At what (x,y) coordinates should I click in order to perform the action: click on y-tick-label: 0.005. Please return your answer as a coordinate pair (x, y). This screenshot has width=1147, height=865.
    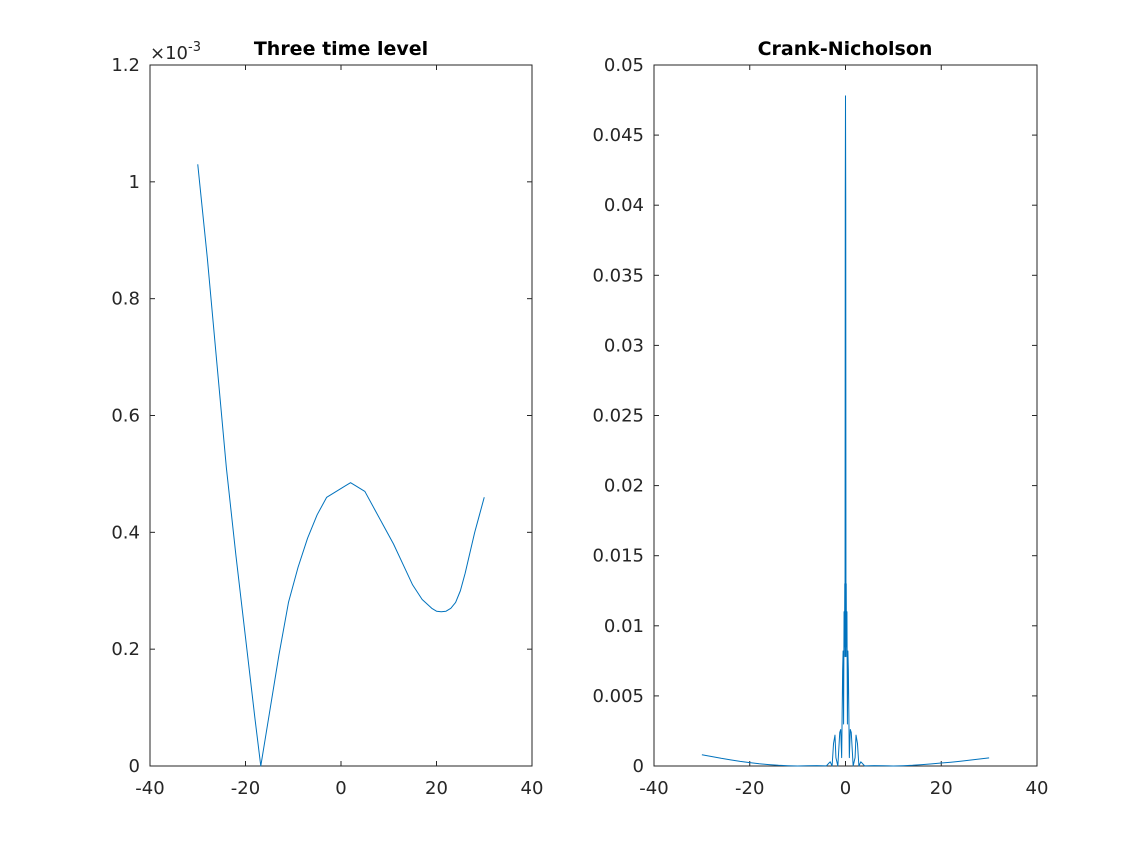
    Looking at the image, I should click on (618, 696).